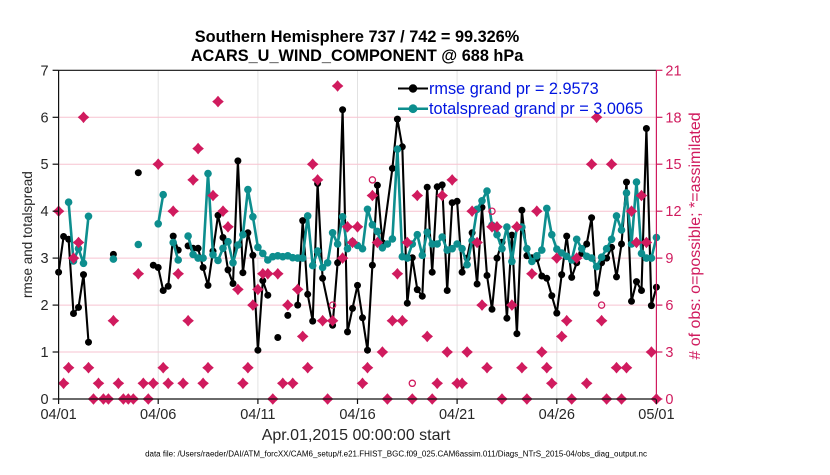 The image size is (830, 475). Describe the element at coordinates (673, 165) in the screenshot. I see `svg-text: 15` at that location.